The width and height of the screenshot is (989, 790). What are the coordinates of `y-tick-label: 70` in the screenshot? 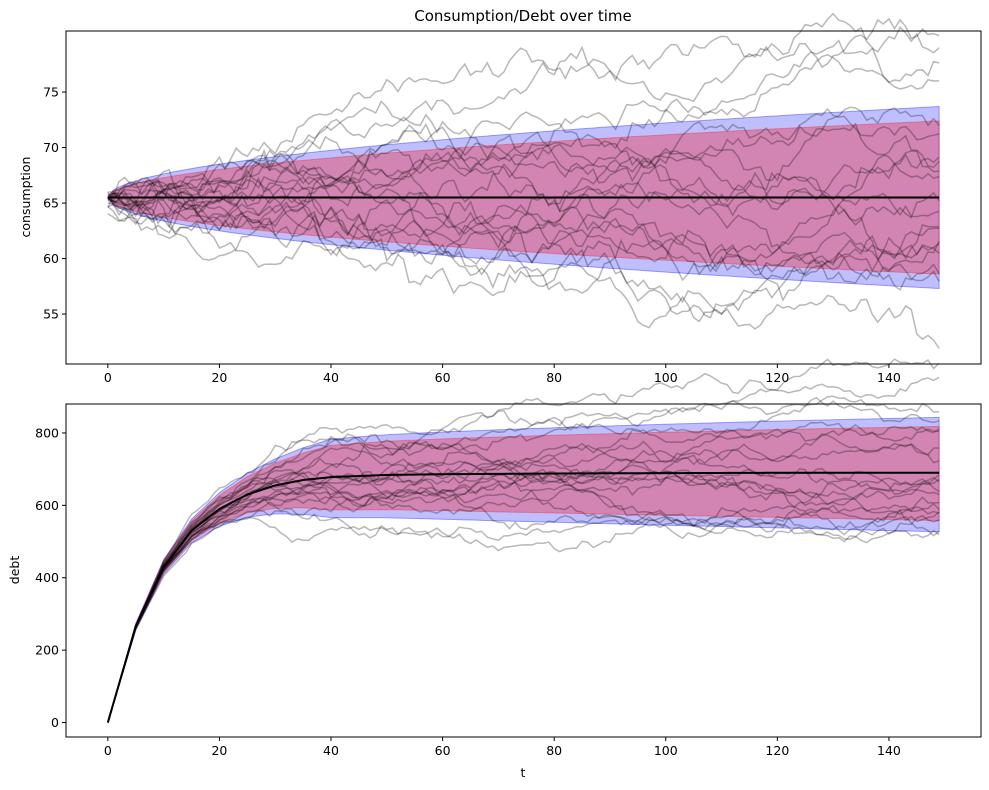 It's located at (51, 147).